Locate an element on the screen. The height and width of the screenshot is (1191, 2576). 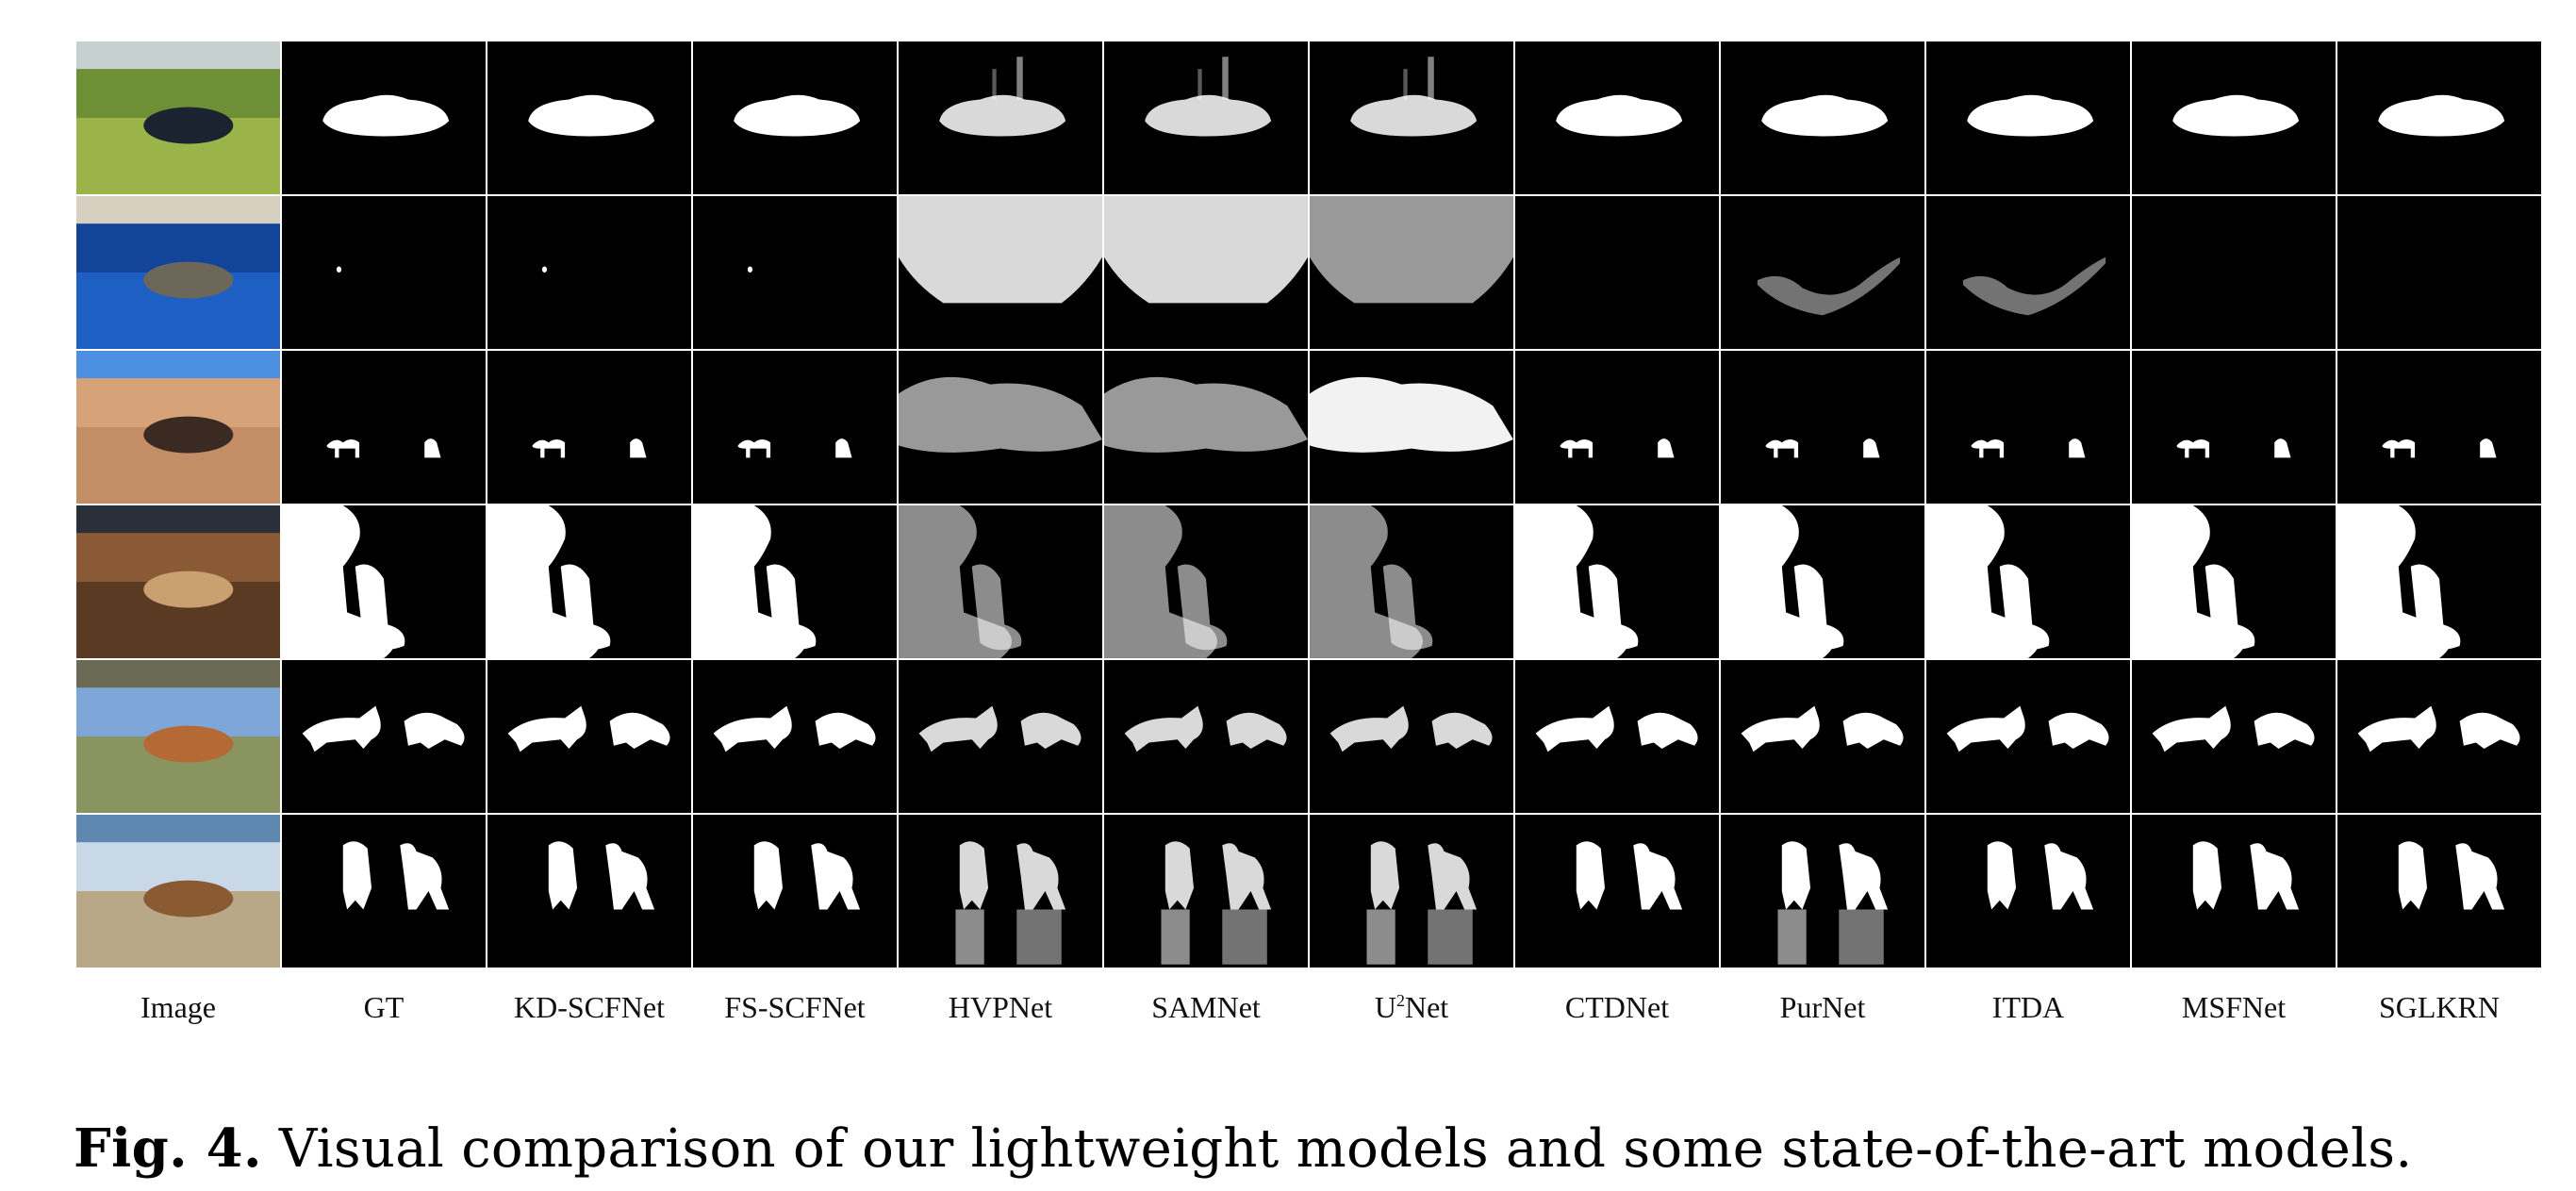
saliency-map-r6-samnet is located at coordinates (1206, 891).